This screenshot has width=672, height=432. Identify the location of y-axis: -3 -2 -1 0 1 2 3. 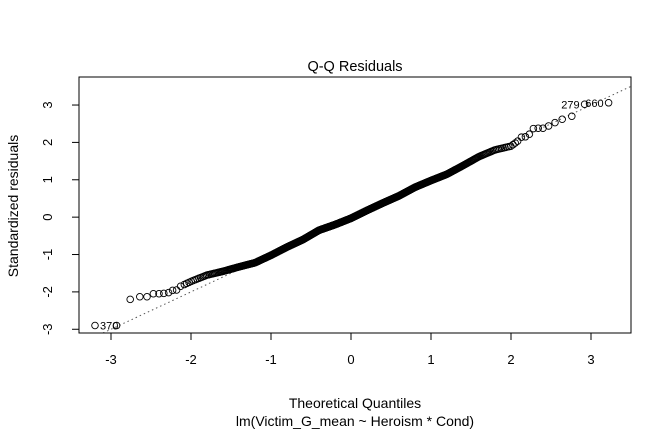
(60, 218).